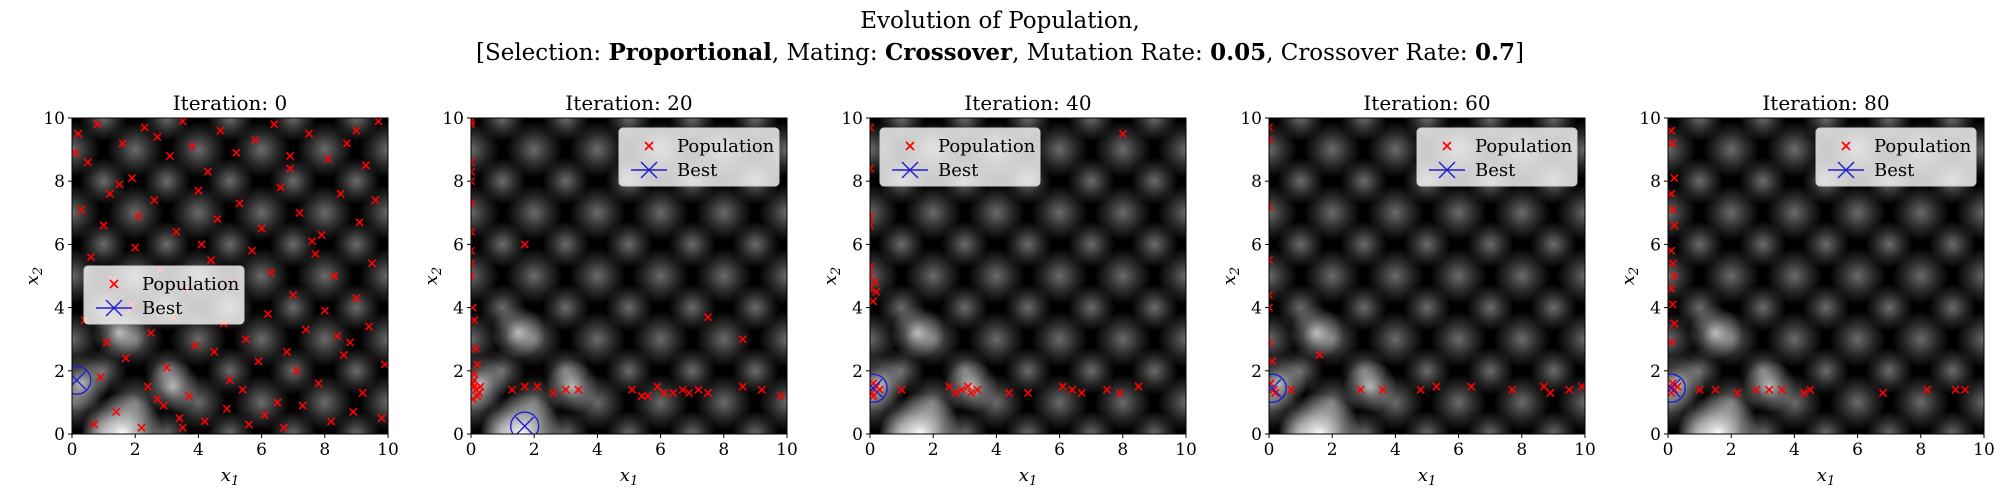 The height and width of the screenshot is (500, 2000). What do you see at coordinates (1825, 103) in the screenshot?
I see `panel-title: Iteration: 80` at bounding box center [1825, 103].